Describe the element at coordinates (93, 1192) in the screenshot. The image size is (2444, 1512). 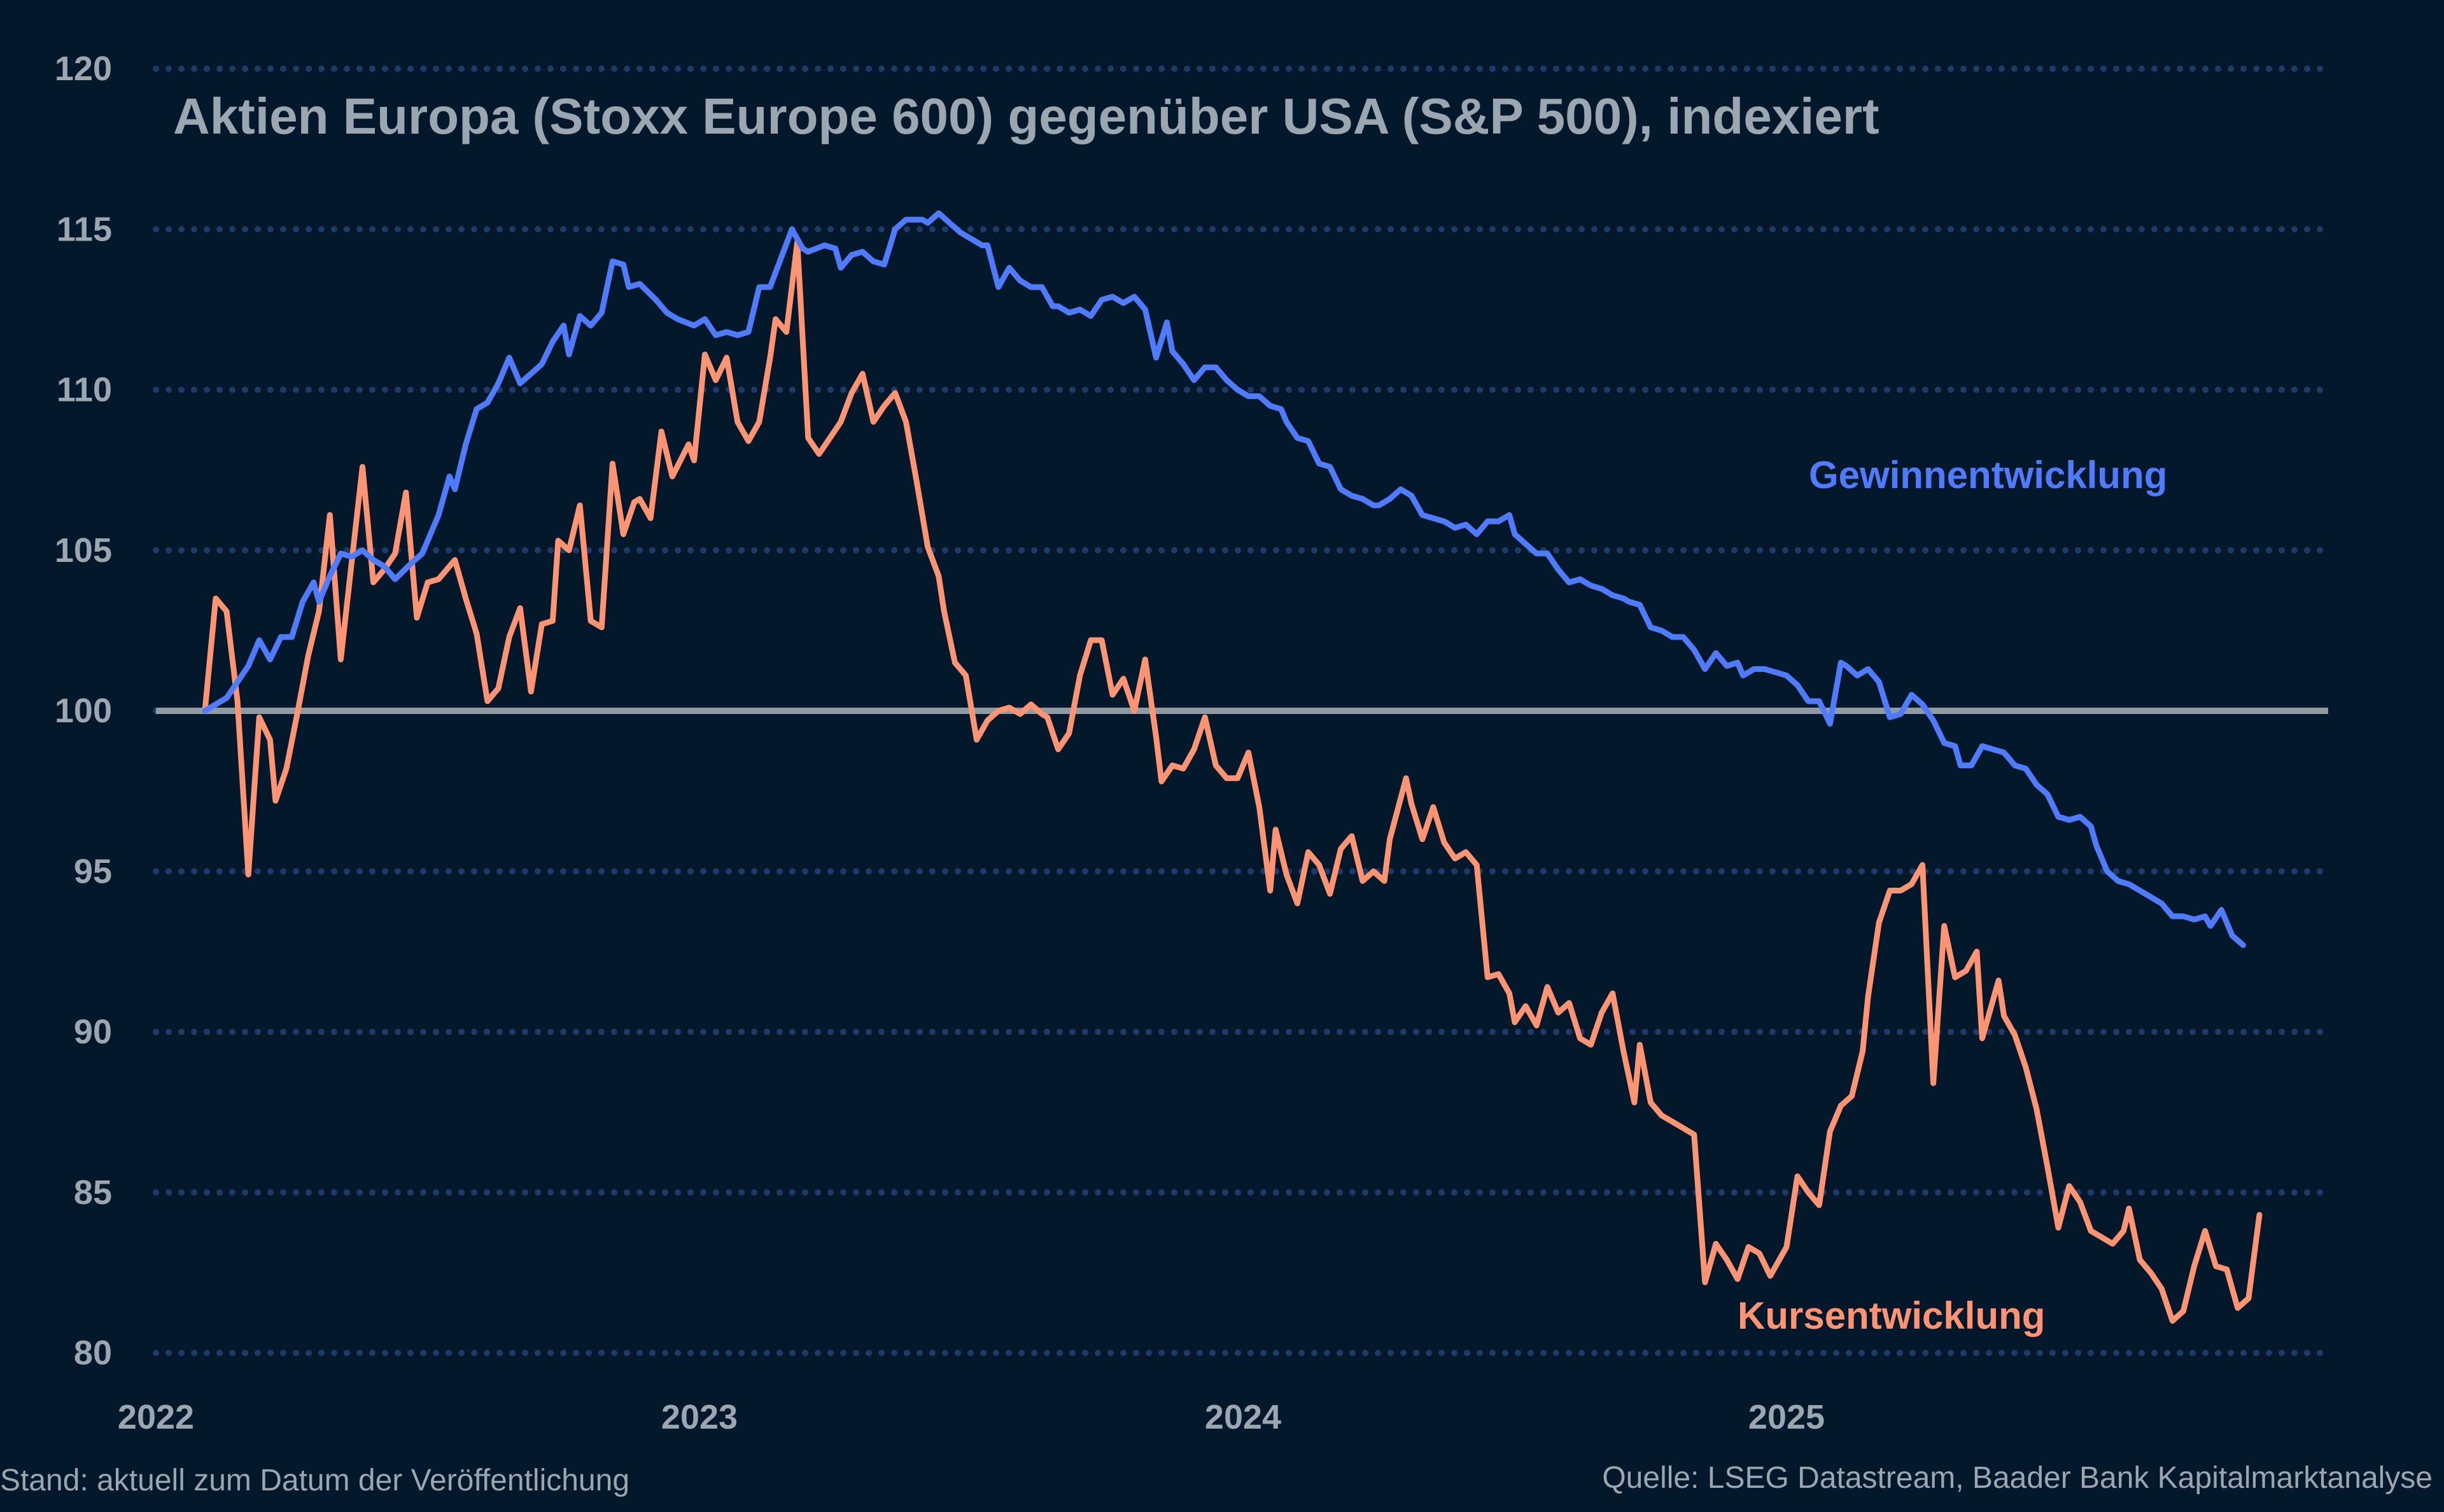
I see `y-tick-label: 85` at that location.